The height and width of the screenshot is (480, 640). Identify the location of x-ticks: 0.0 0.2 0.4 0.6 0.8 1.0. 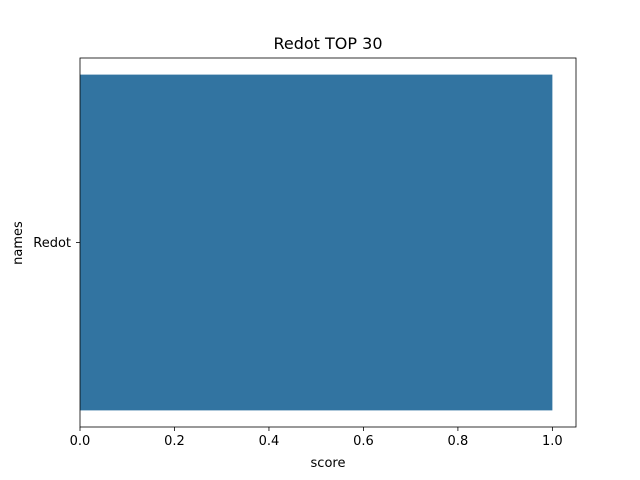
(316, 438).